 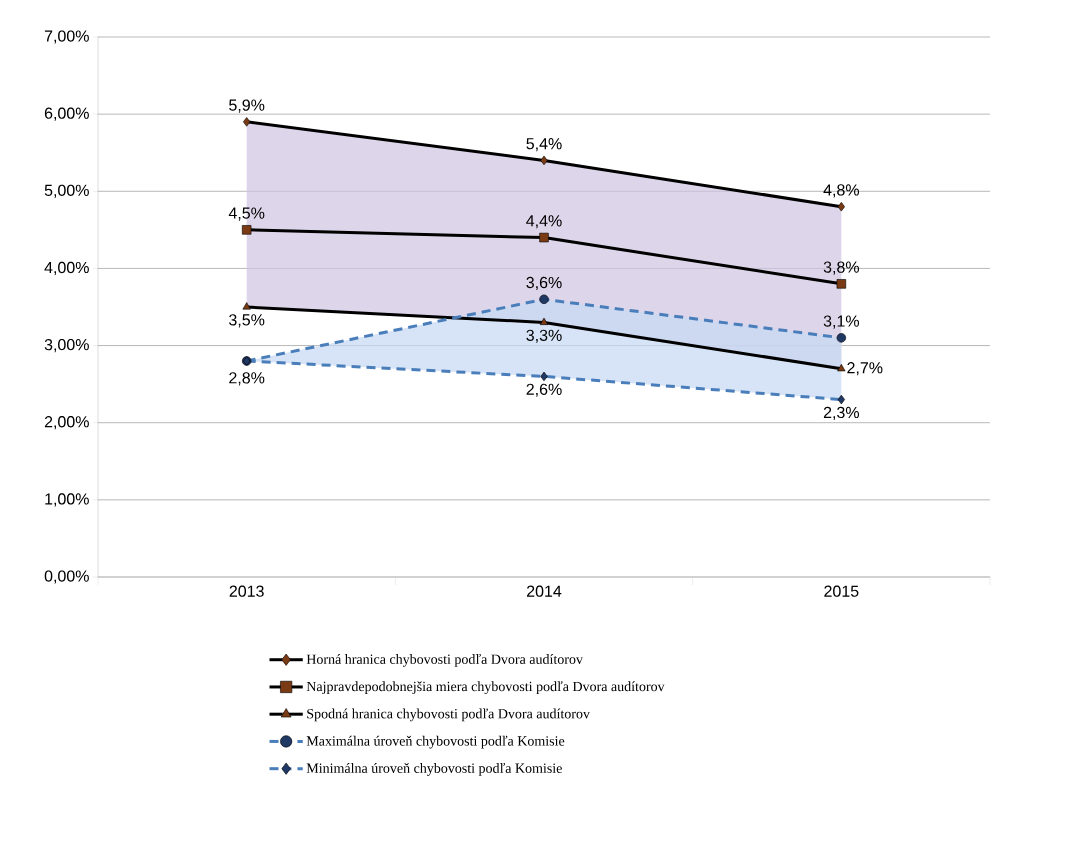 I want to click on legend-label: Horná hranica chybovosti podľa Dvora audítorov, so click(x=444, y=660).